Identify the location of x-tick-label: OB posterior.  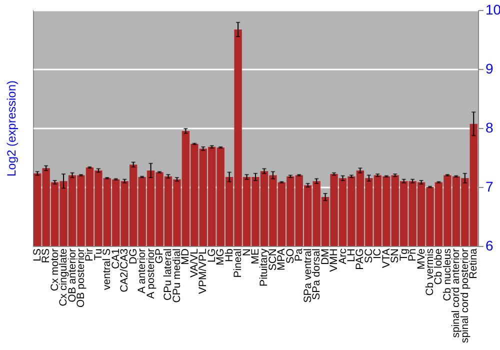
(80, 278).